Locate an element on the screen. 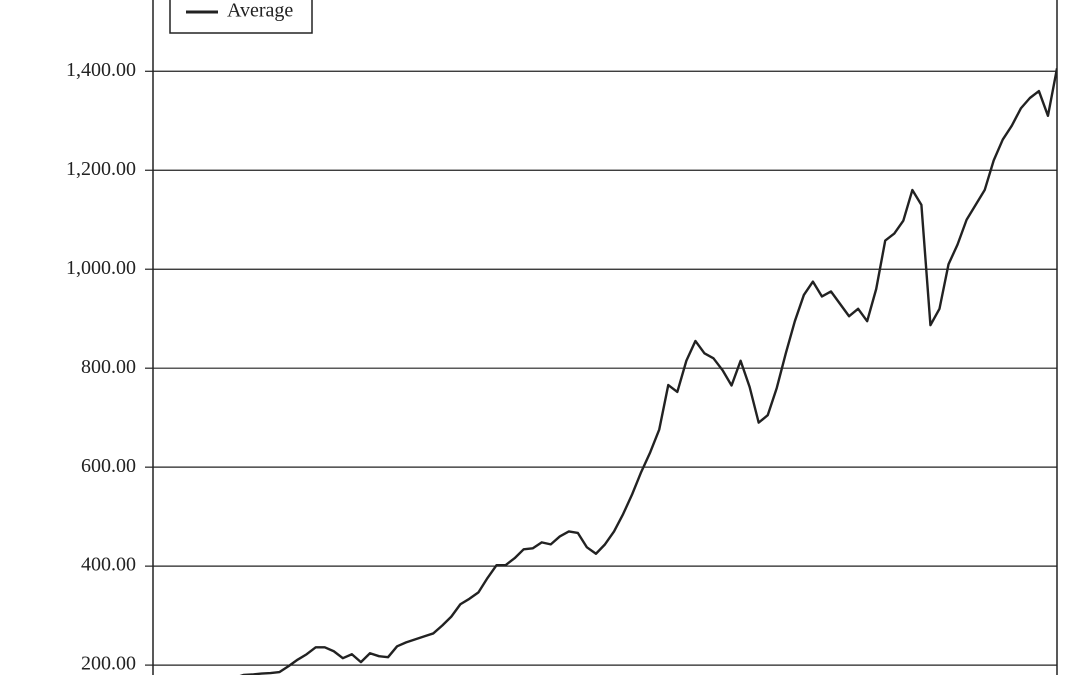 The height and width of the screenshot is (675, 1079). y-tick-label: 1,200.00 is located at coordinates (101, 169).